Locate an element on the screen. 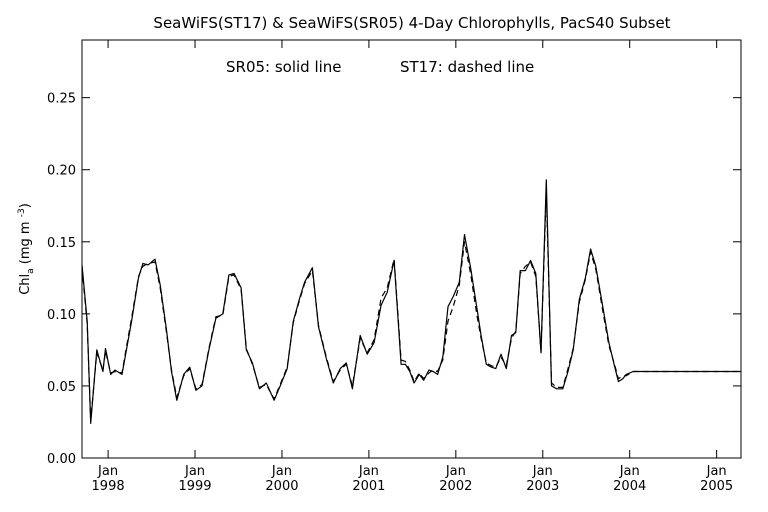 The height and width of the screenshot is (512, 768). svg-text: Chla (mg m -3) is located at coordinates (24, 249).